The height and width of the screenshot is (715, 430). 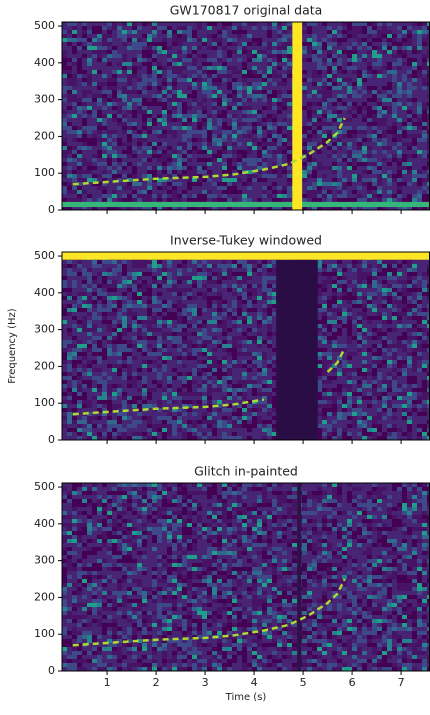 What do you see at coordinates (209, 151) in the screenshot?
I see `chirp-track` at bounding box center [209, 151].